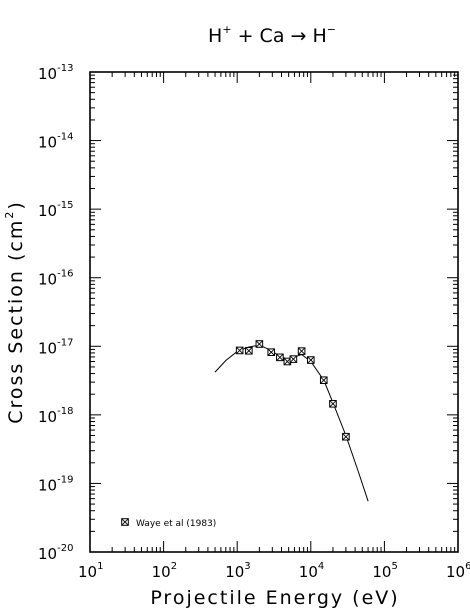 The width and height of the screenshot is (470, 610). What do you see at coordinates (90, 571) in the screenshot?
I see `x-tick-label: 10¹` at bounding box center [90, 571].